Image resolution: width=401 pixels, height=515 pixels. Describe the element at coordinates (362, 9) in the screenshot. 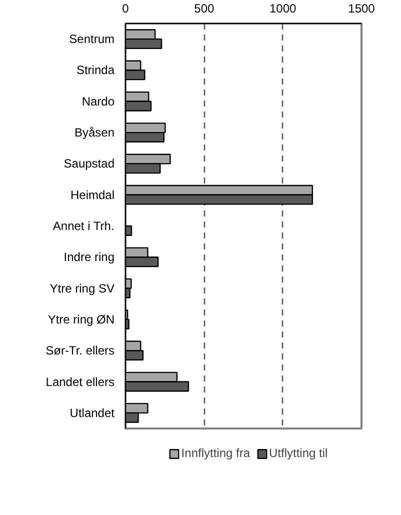

I see `x-tick-label: 1500` at that location.